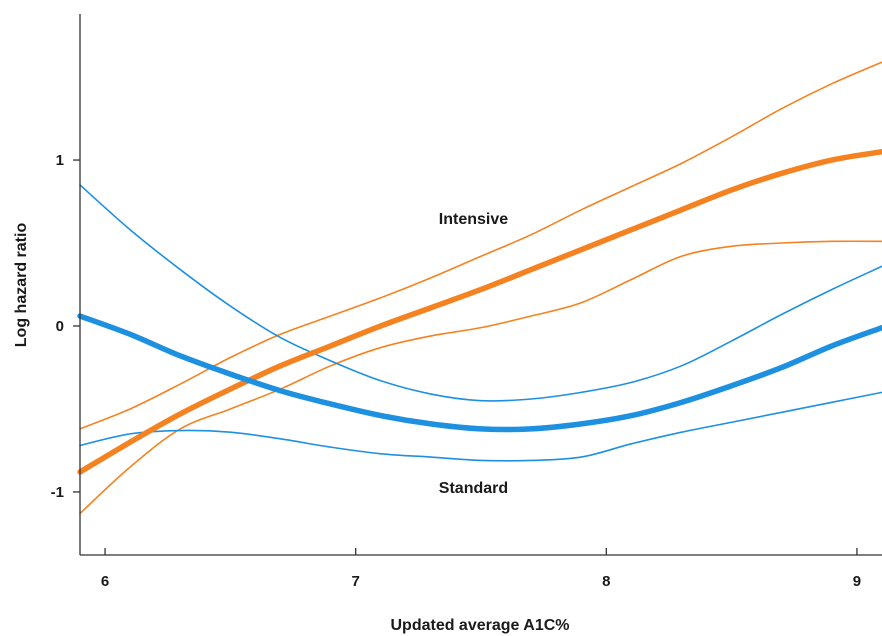 The height and width of the screenshot is (636, 882). Describe the element at coordinates (480, 426) in the screenshot. I see `standard-lower-line` at that location.